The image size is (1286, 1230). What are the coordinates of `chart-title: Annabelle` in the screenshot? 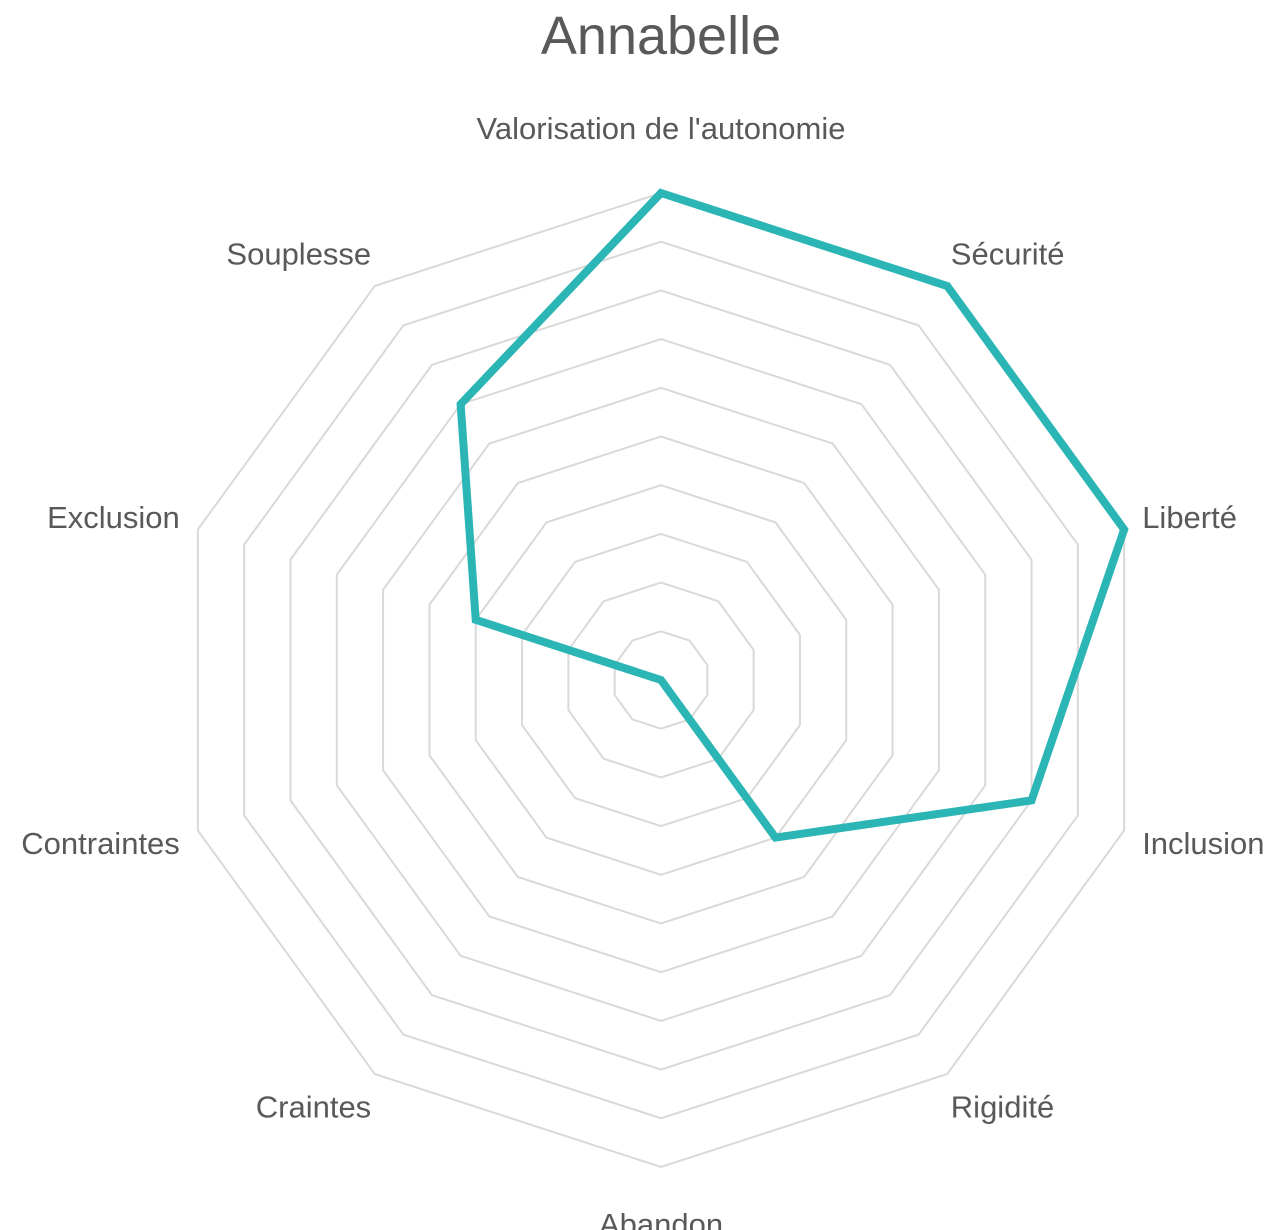 It's located at (661, 36).